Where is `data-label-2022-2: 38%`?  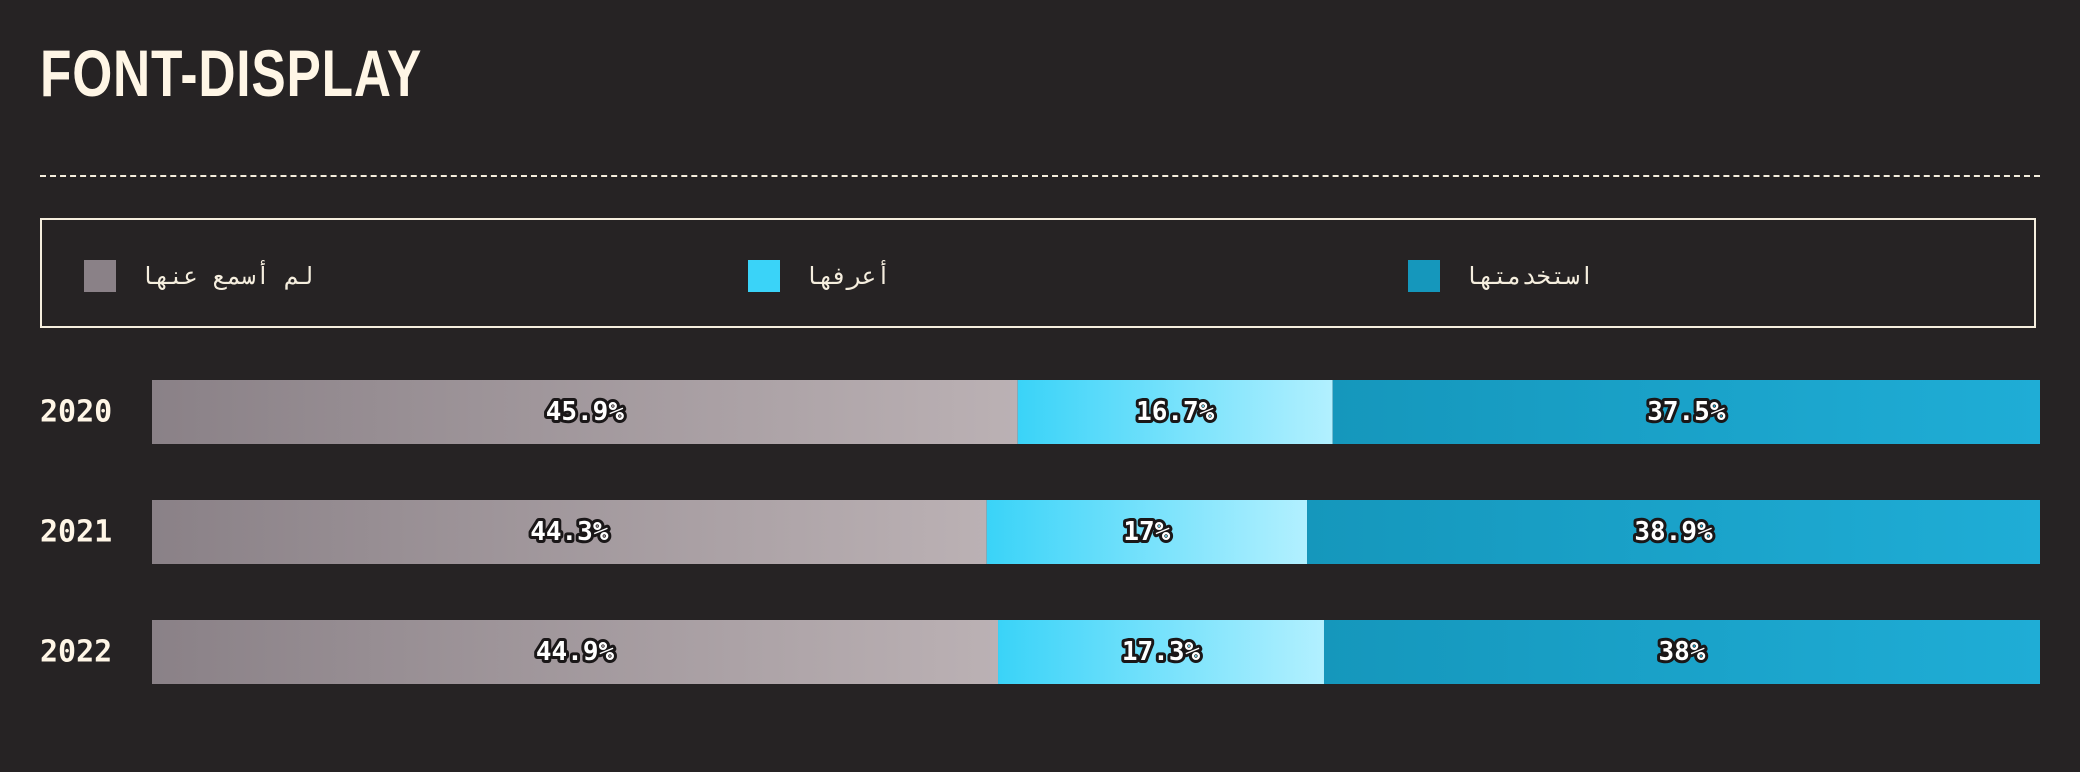
data-label-2022-2: 38% is located at coordinates (1682, 652).